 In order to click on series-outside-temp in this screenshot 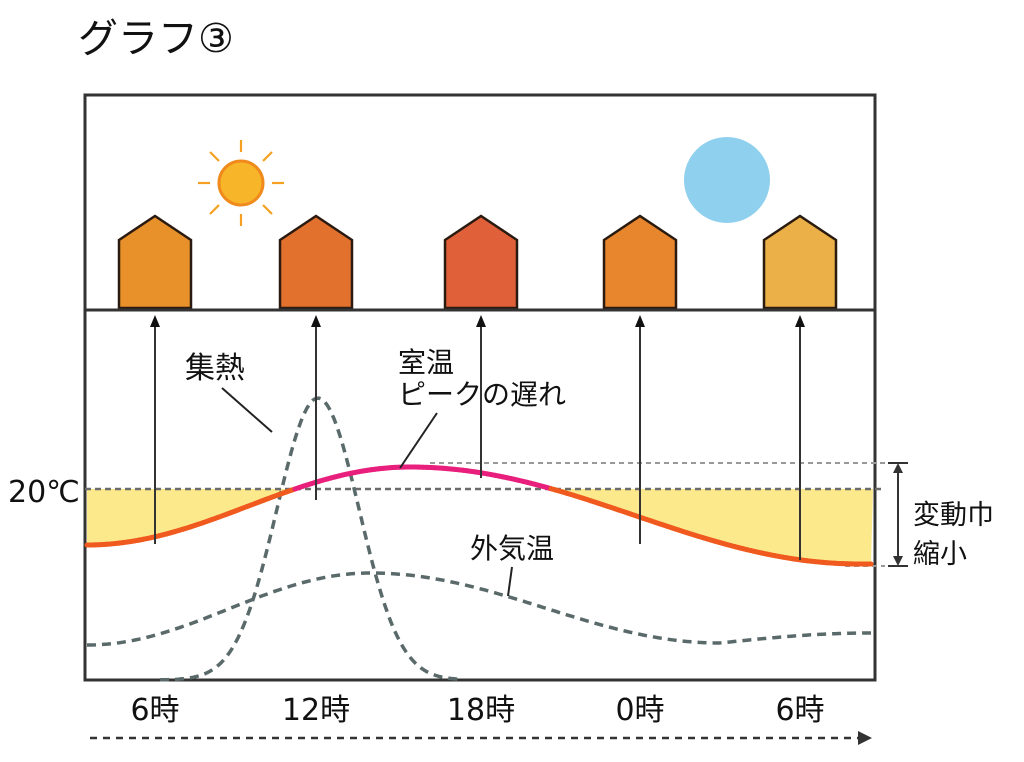, I will do `click(479, 609)`.